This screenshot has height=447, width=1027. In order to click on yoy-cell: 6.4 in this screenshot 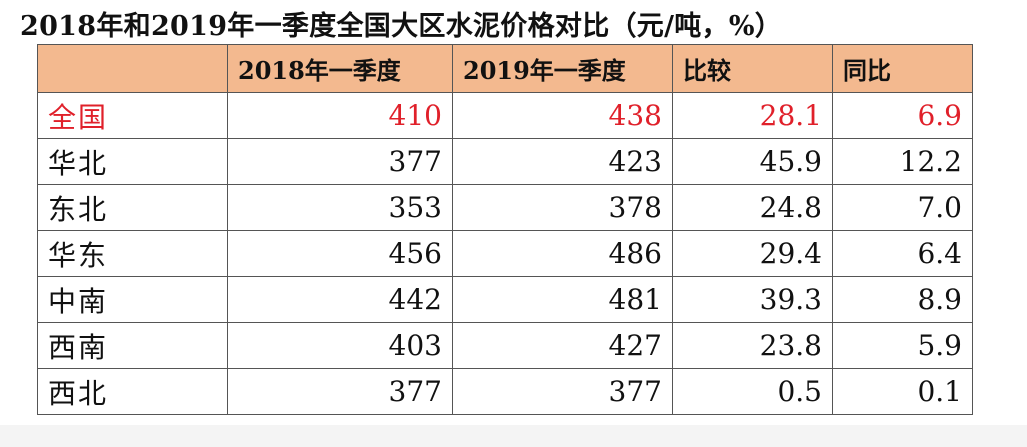, I will do `click(902, 253)`.